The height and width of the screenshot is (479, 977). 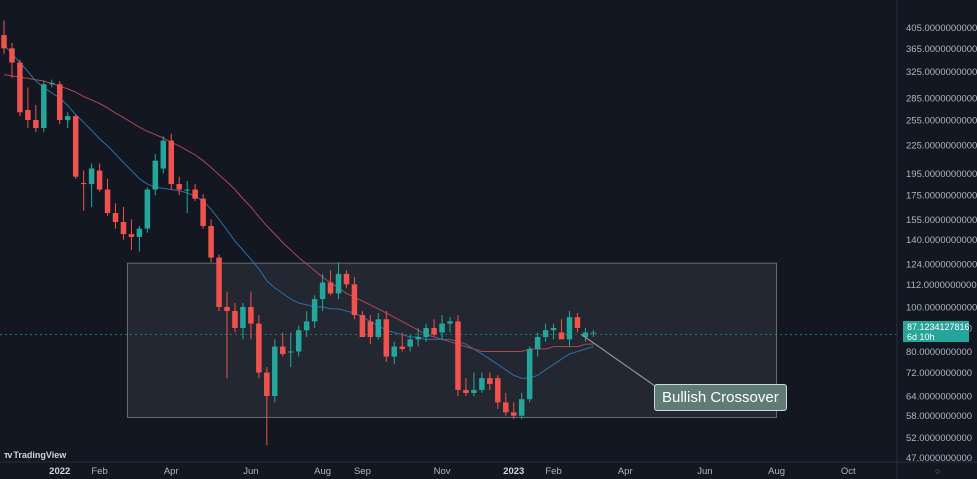 I want to click on time-tick-label: Aug, so click(x=322, y=471).